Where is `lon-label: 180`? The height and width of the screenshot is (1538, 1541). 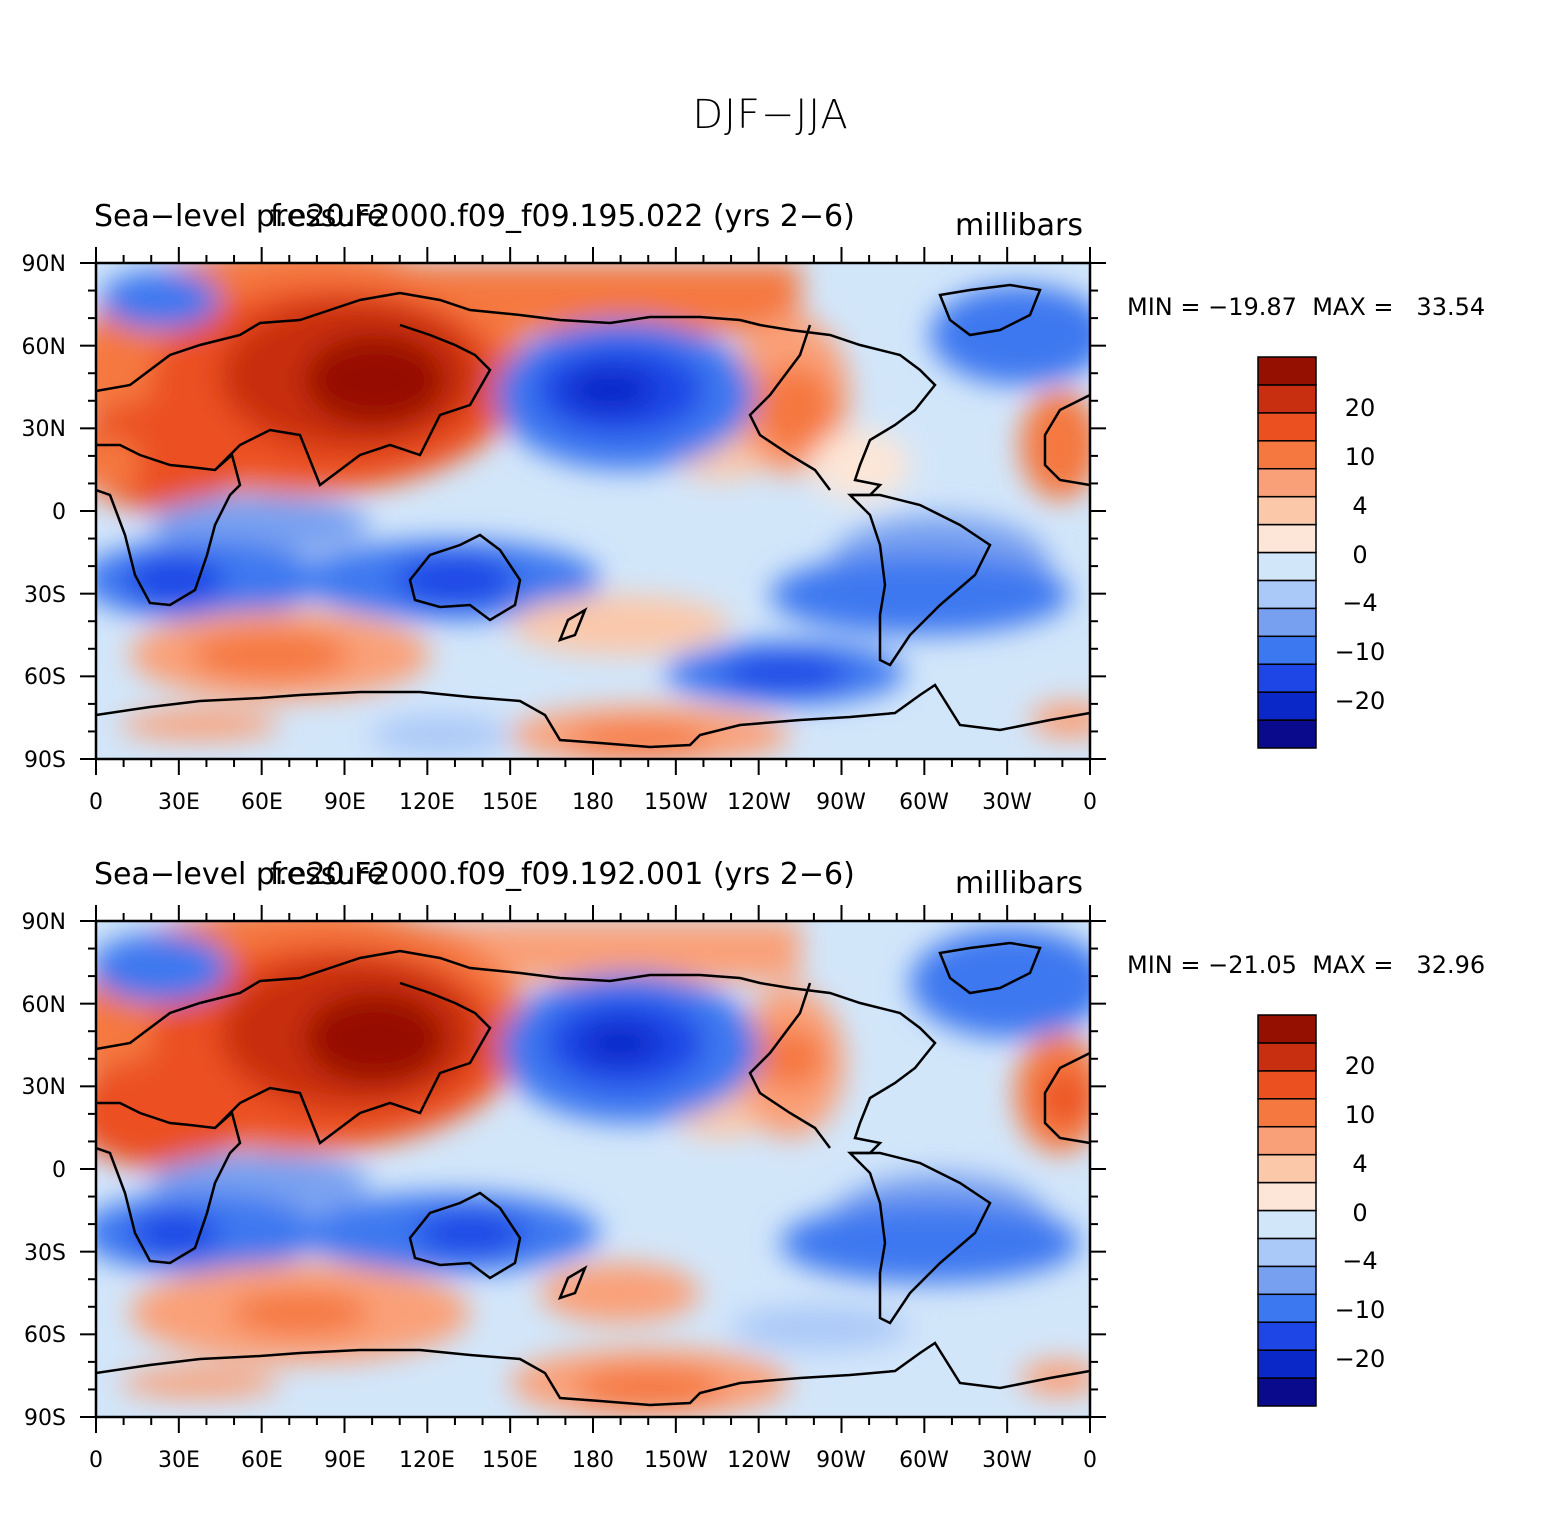 lon-label: 180 is located at coordinates (593, 1460).